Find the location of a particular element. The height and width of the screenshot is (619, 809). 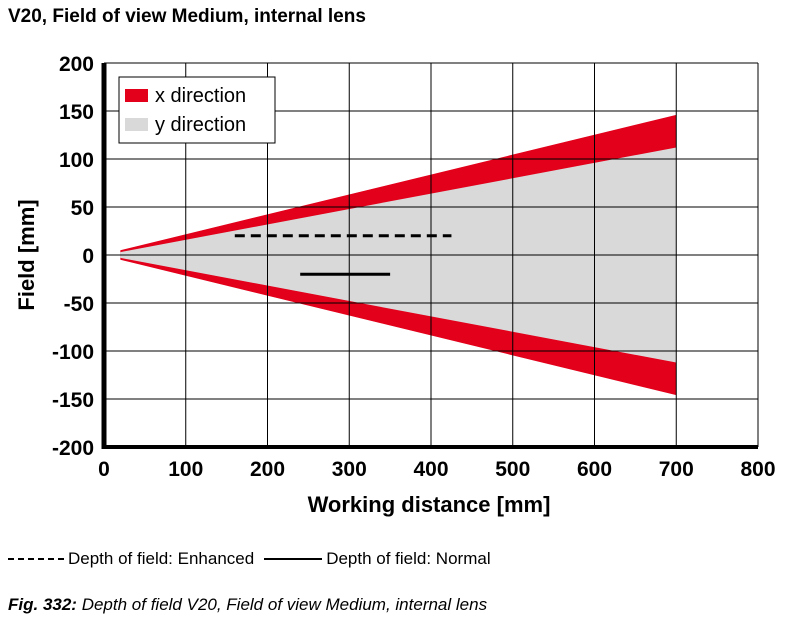

y-tick-label: 200 is located at coordinates (76, 64).